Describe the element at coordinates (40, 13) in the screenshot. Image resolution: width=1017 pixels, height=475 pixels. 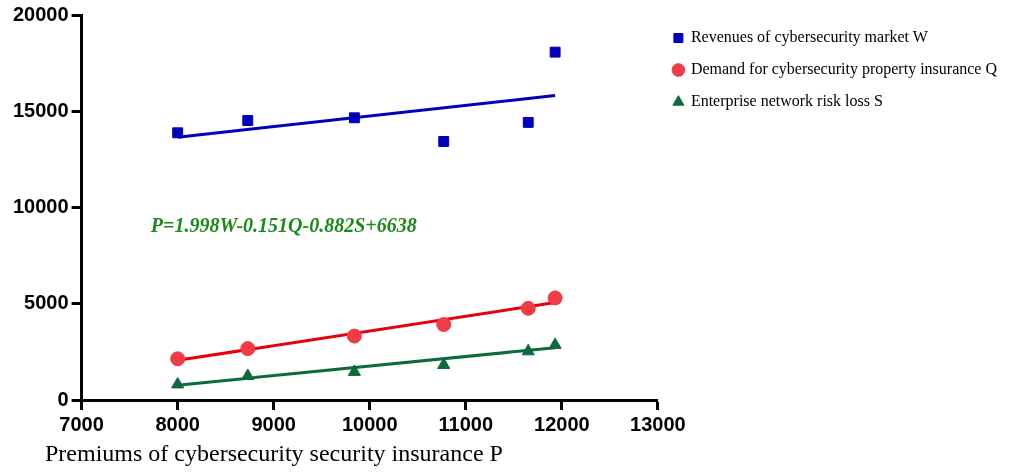
I see `y-tick-label: 20000` at that location.